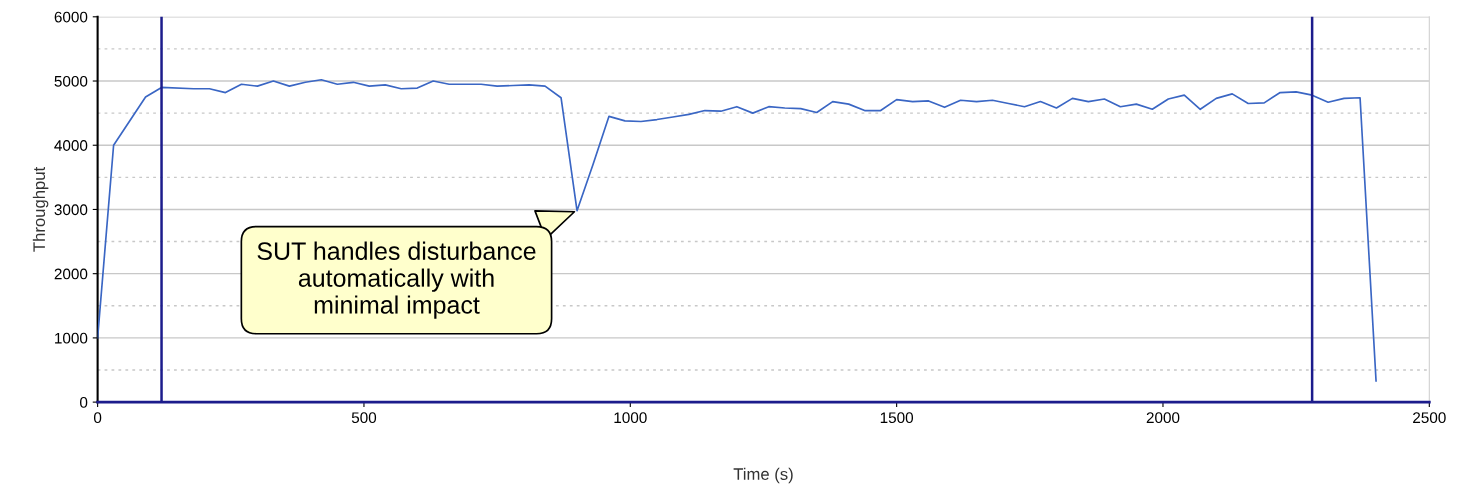  Describe the element at coordinates (897, 418) in the screenshot. I see `x-tick-label: 1500` at that location.